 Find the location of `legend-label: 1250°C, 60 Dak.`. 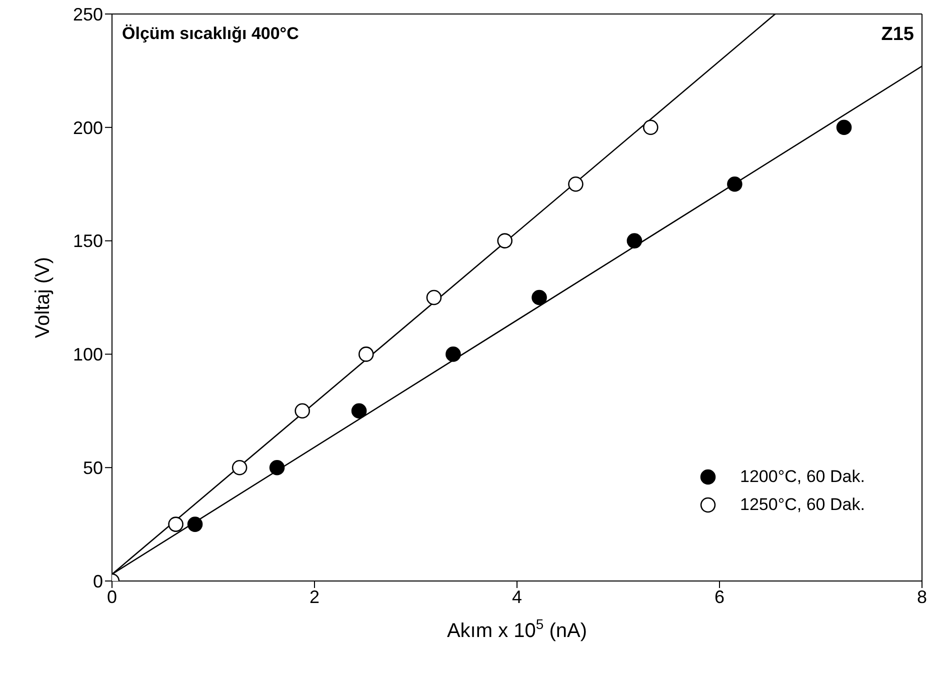

legend-label: 1250°C, 60 Dak. is located at coordinates (802, 505).